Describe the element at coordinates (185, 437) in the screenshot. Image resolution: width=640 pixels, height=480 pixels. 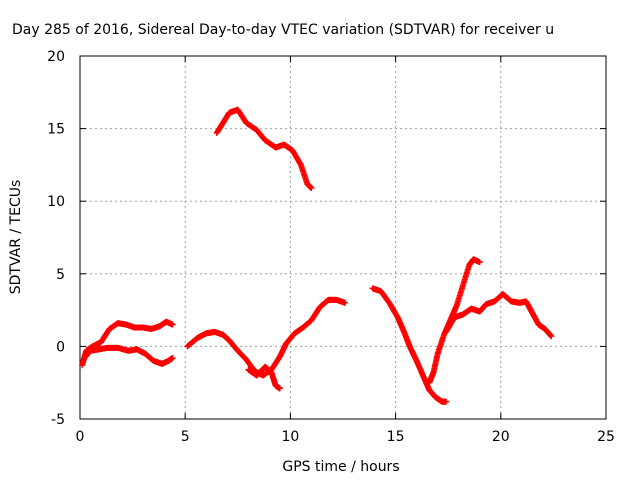
I see `x-tick-label: 5` at that location.